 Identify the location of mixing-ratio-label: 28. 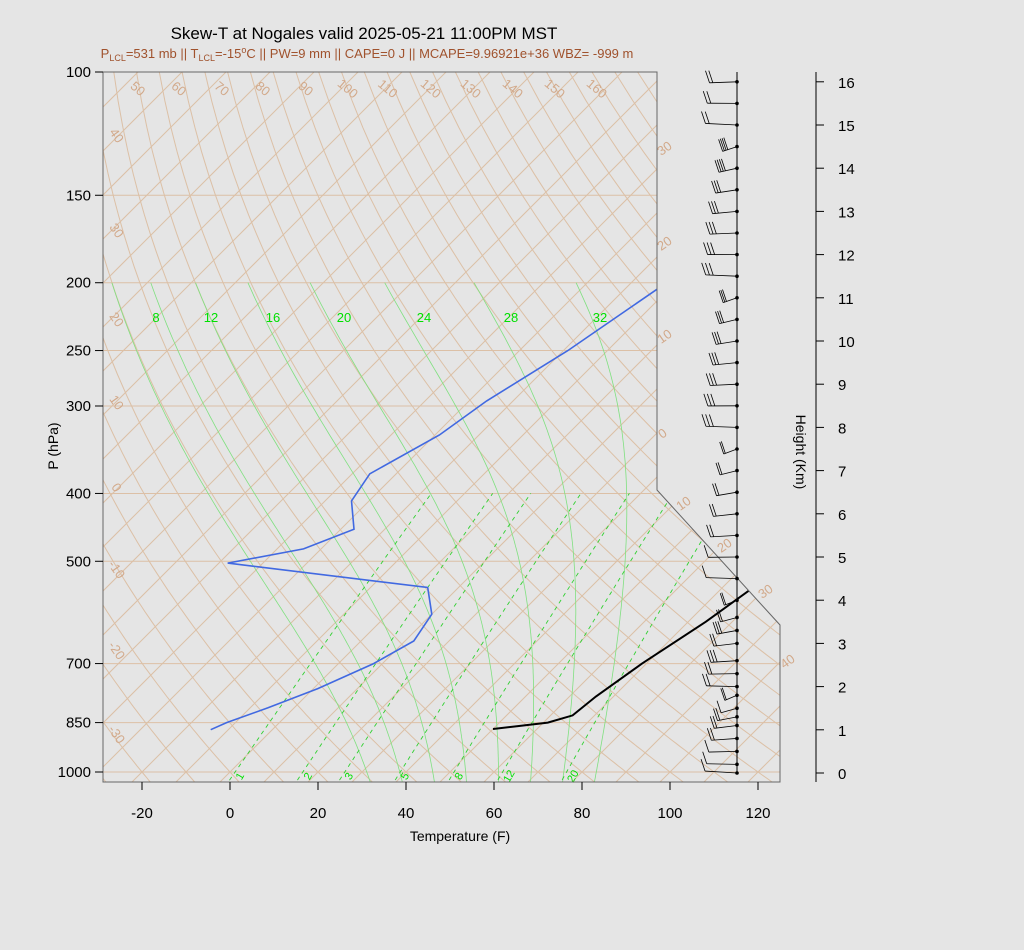
(511, 317).